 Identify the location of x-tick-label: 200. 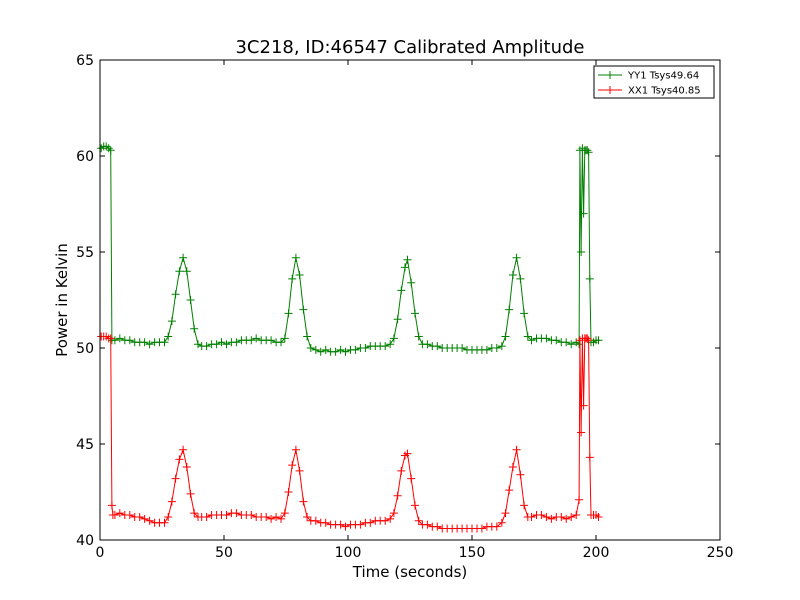
(596, 553).